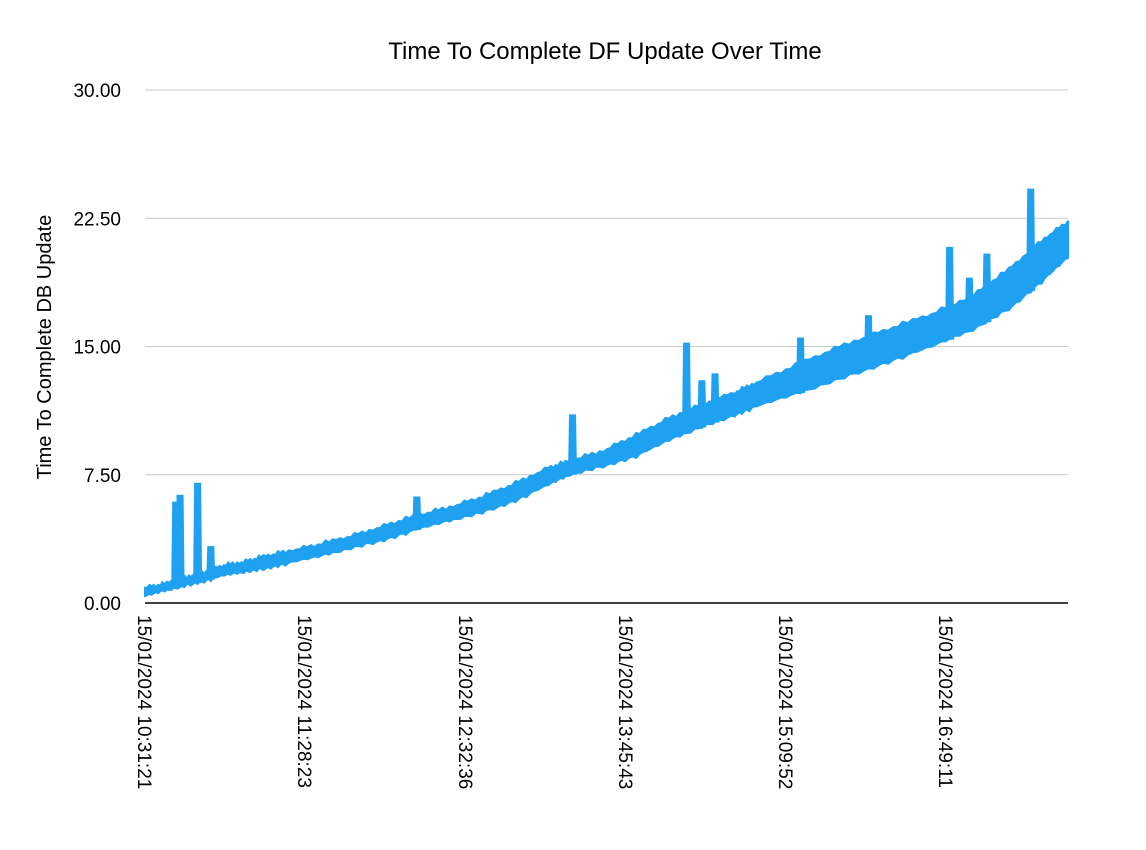  What do you see at coordinates (303, 701) in the screenshot?
I see `x-tick-label: 15/01/2024 11:28:23` at bounding box center [303, 701].